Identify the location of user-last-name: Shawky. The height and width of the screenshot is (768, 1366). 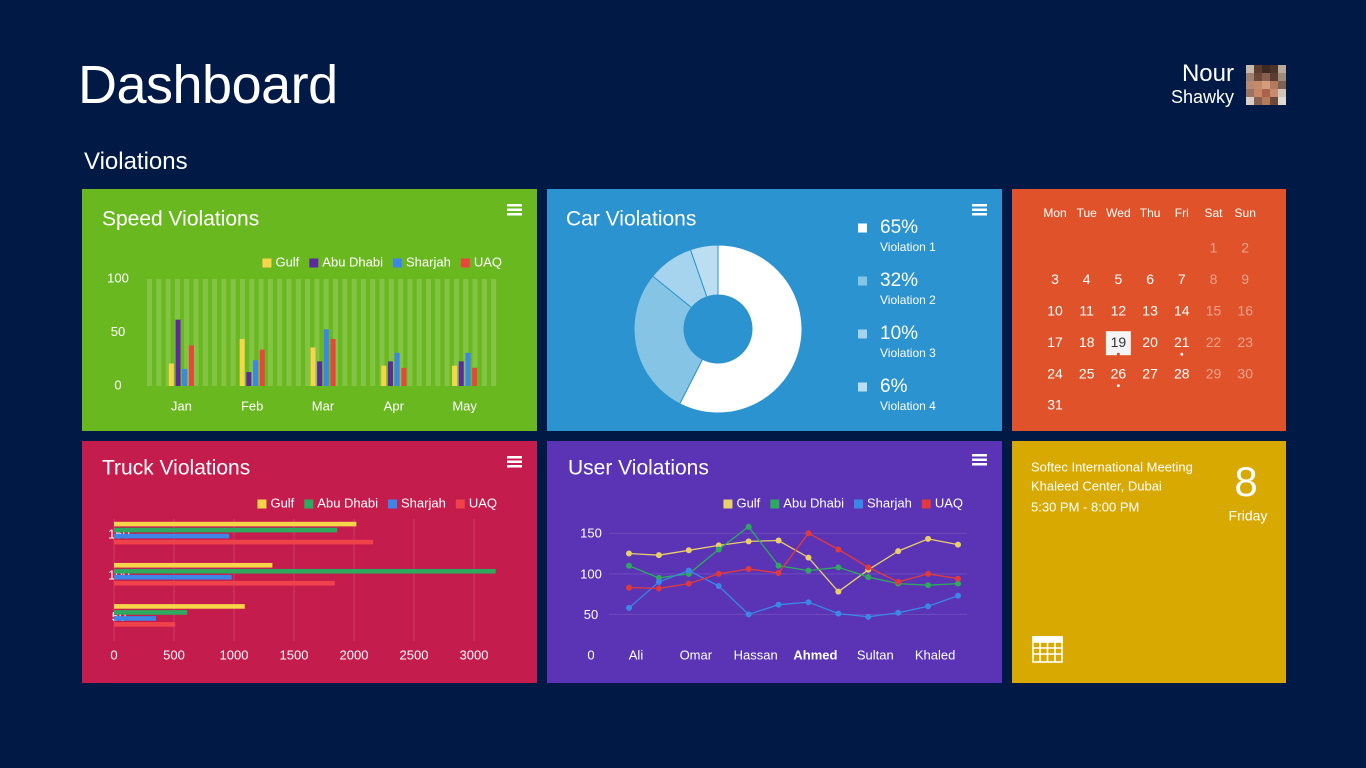
(1202, 97).